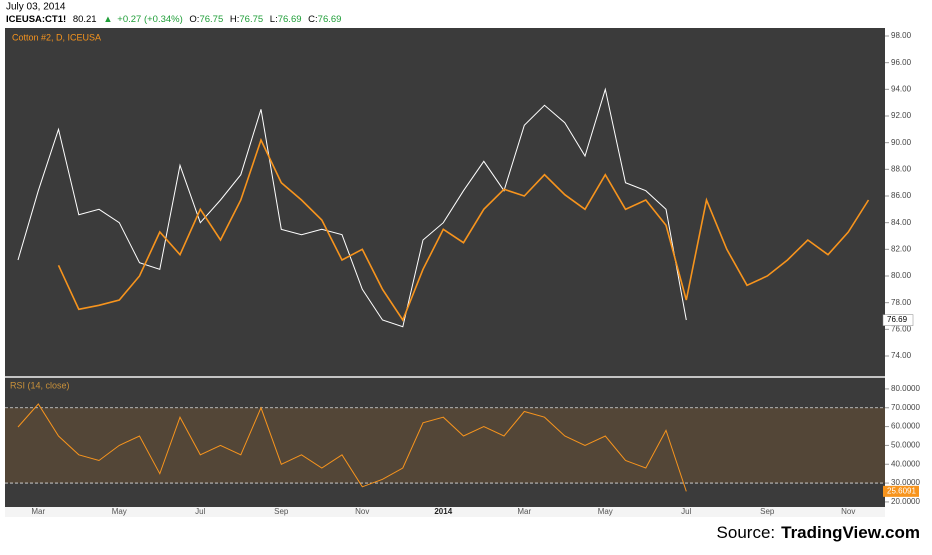  Describe the element at coordinates (901, 168) in the screenshot. I see `y-tick-label: 88.00` at that location.